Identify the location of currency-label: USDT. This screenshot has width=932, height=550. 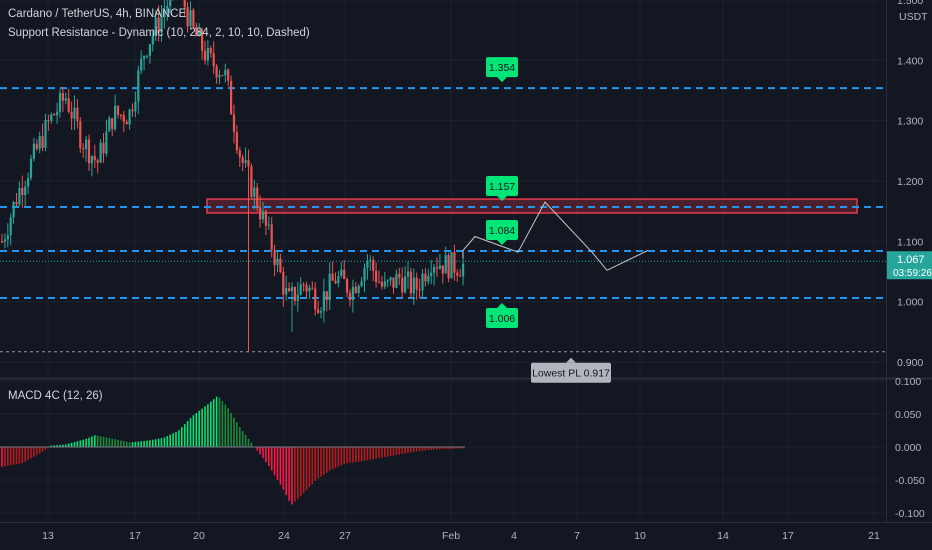
(913, 17).